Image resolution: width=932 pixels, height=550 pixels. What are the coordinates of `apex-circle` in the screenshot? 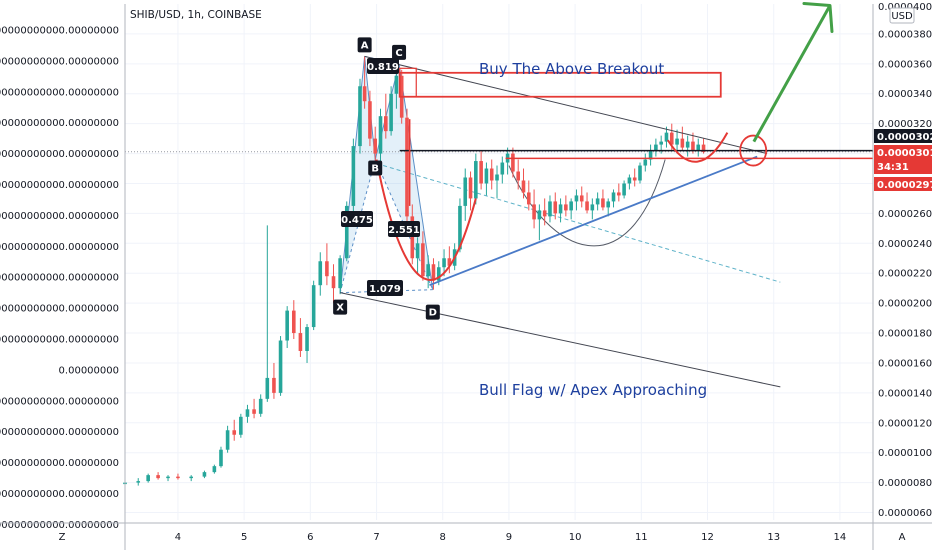 It's located at (753, 150).